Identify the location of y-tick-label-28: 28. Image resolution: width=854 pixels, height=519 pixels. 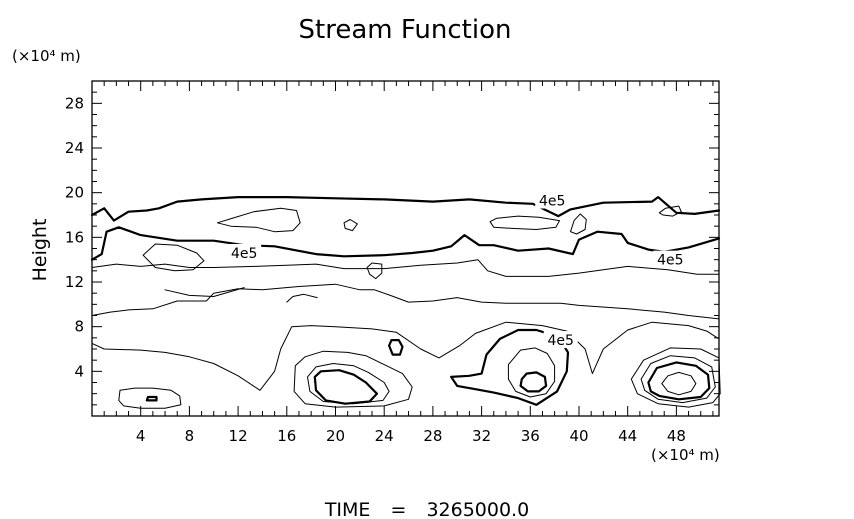
(74, 103).